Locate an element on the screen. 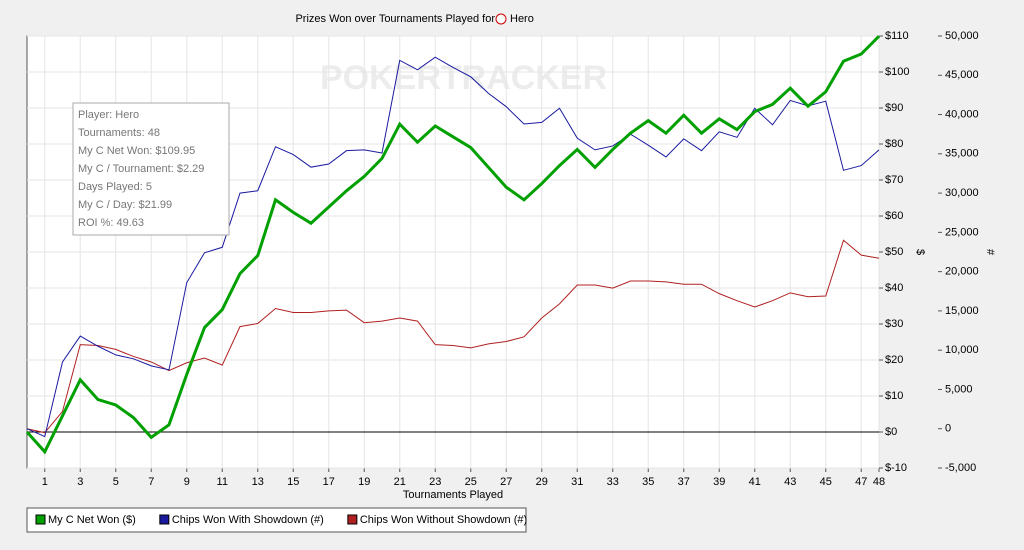 This screenshot has width=1024, height=550. x-tick-label: 35 is located at coordinates (648, 482).